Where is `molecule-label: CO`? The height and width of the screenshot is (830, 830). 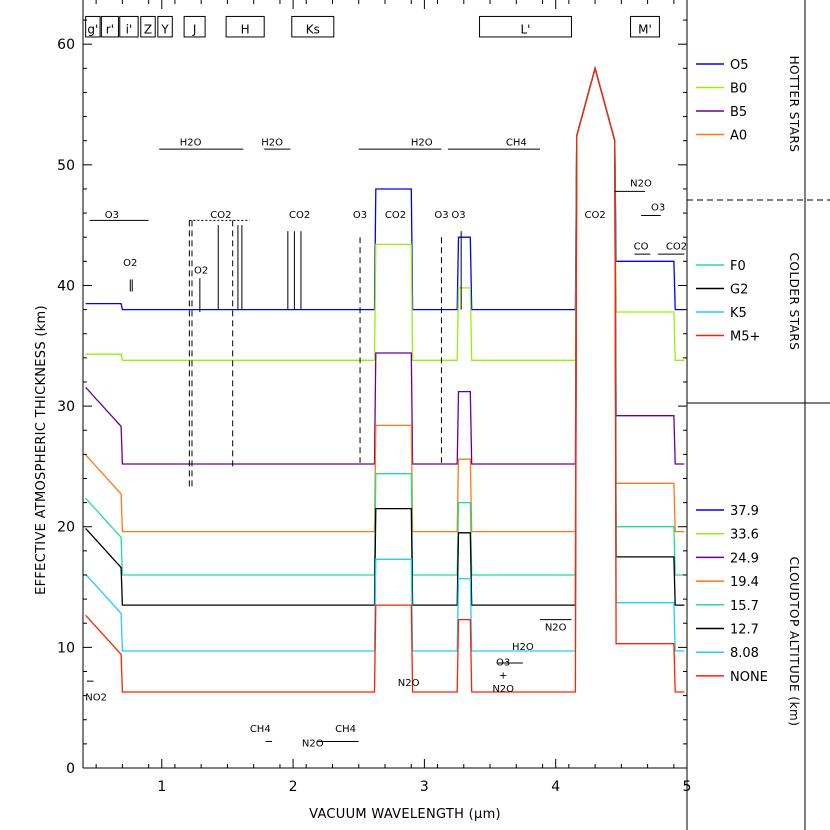
molecule-label: CO is located at coordinates (641, 246).